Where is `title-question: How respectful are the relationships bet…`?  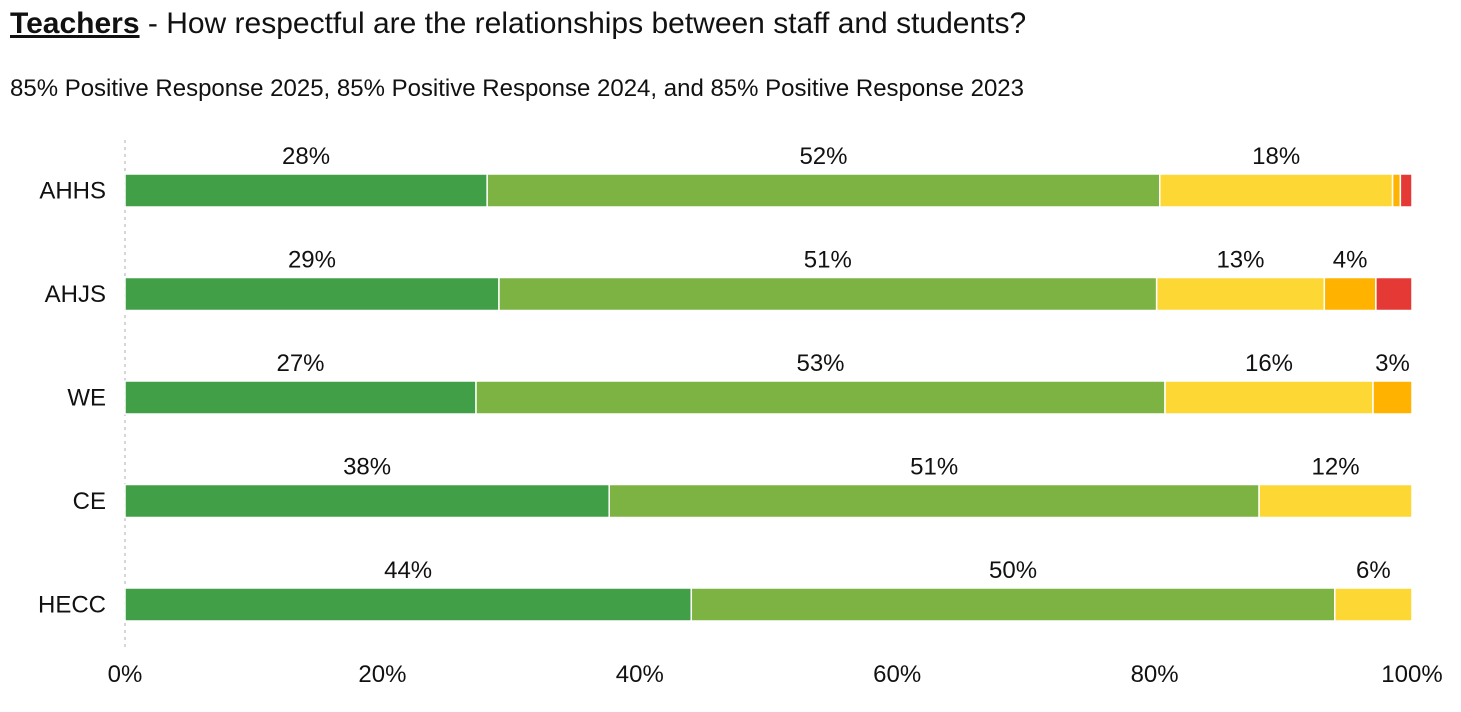 title-question: How respectful are the relationships bet… is located at coordinates (596, 23).